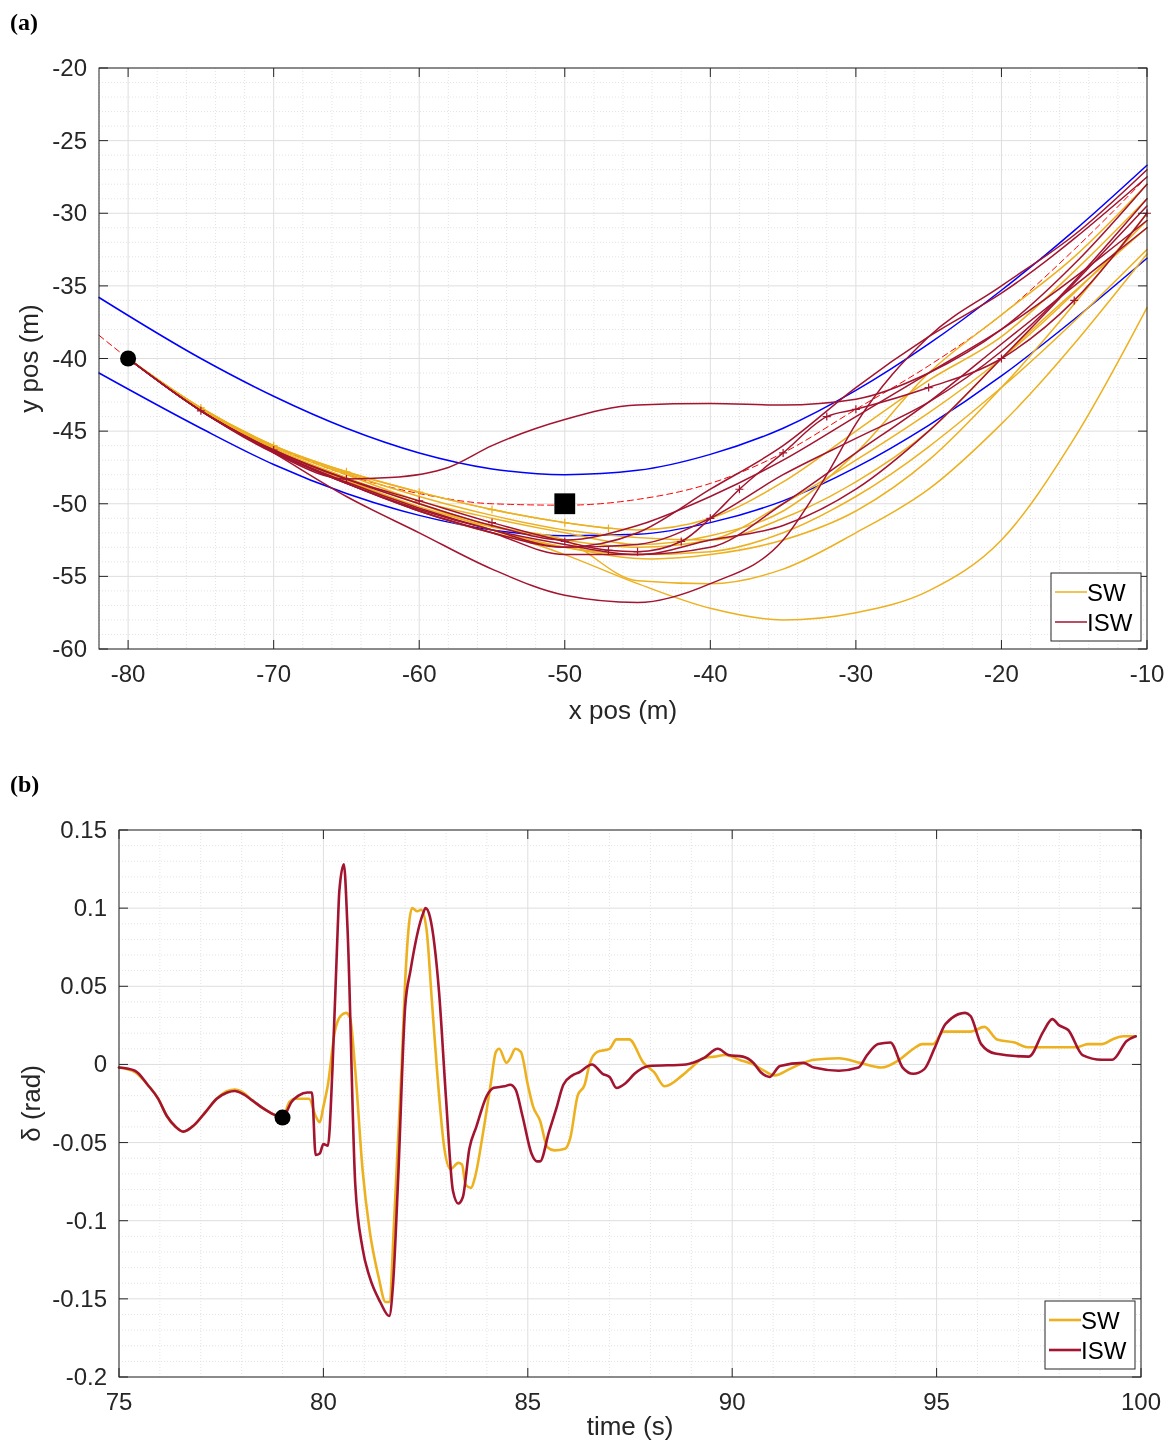 This screenshot has height=1450, width=1173. Describe the element at coordinates (79, 1298) in the screenshot. I see `y-tick-label: -0.15` at that location.